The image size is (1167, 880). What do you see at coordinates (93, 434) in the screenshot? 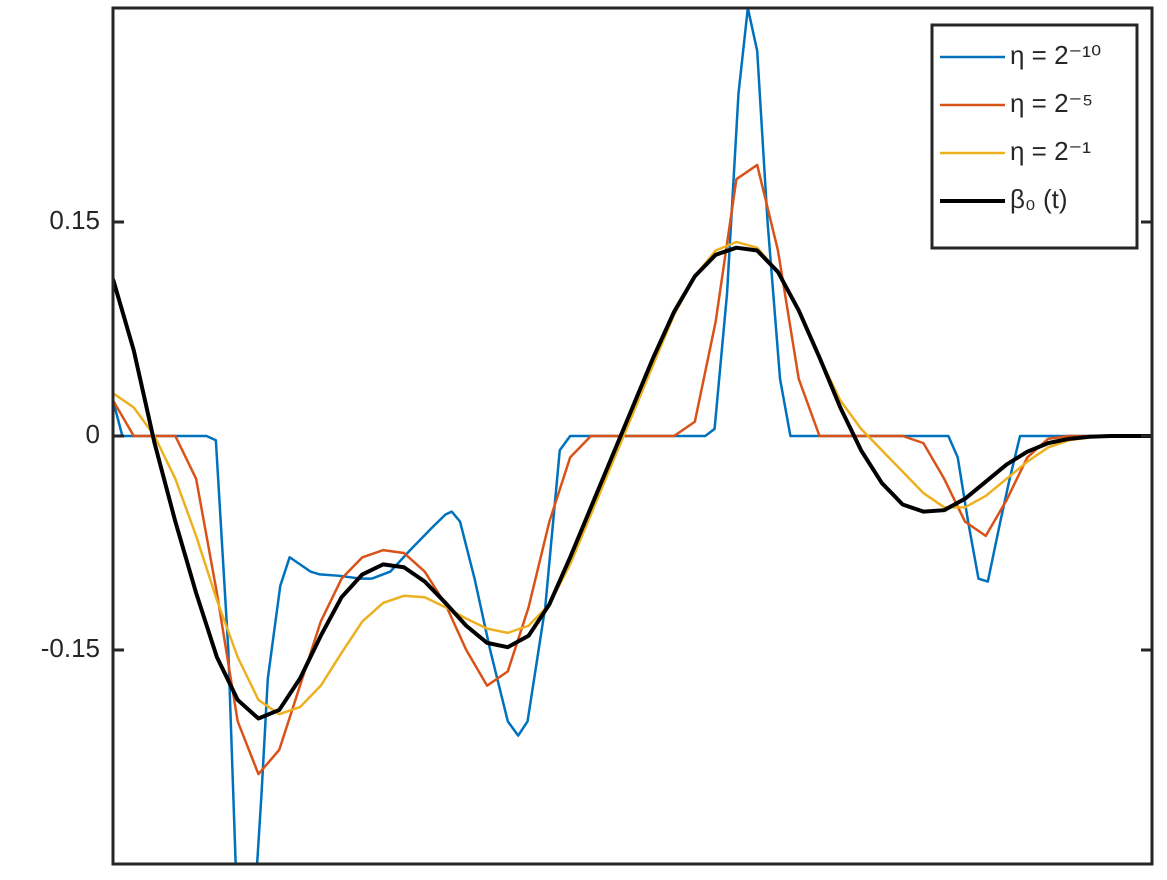
I see `y-tick-label: 0` at bounding box center [93, 434].